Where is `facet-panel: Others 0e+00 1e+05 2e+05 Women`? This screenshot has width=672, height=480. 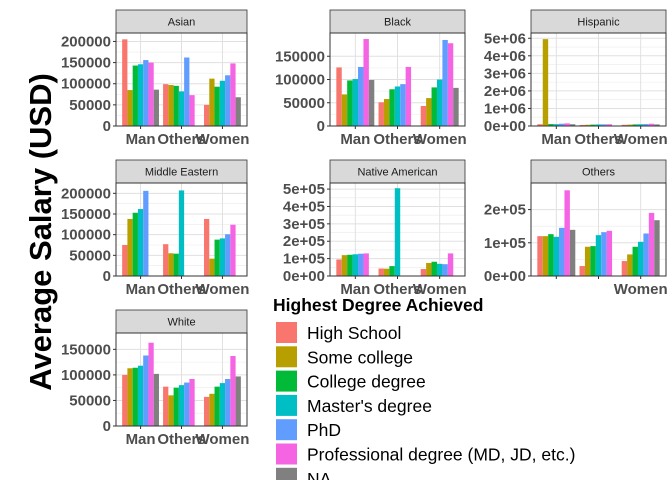 facet-panel: Others 0e+00 1e+05 2e+05 Women is located at coordinates (576, 228).